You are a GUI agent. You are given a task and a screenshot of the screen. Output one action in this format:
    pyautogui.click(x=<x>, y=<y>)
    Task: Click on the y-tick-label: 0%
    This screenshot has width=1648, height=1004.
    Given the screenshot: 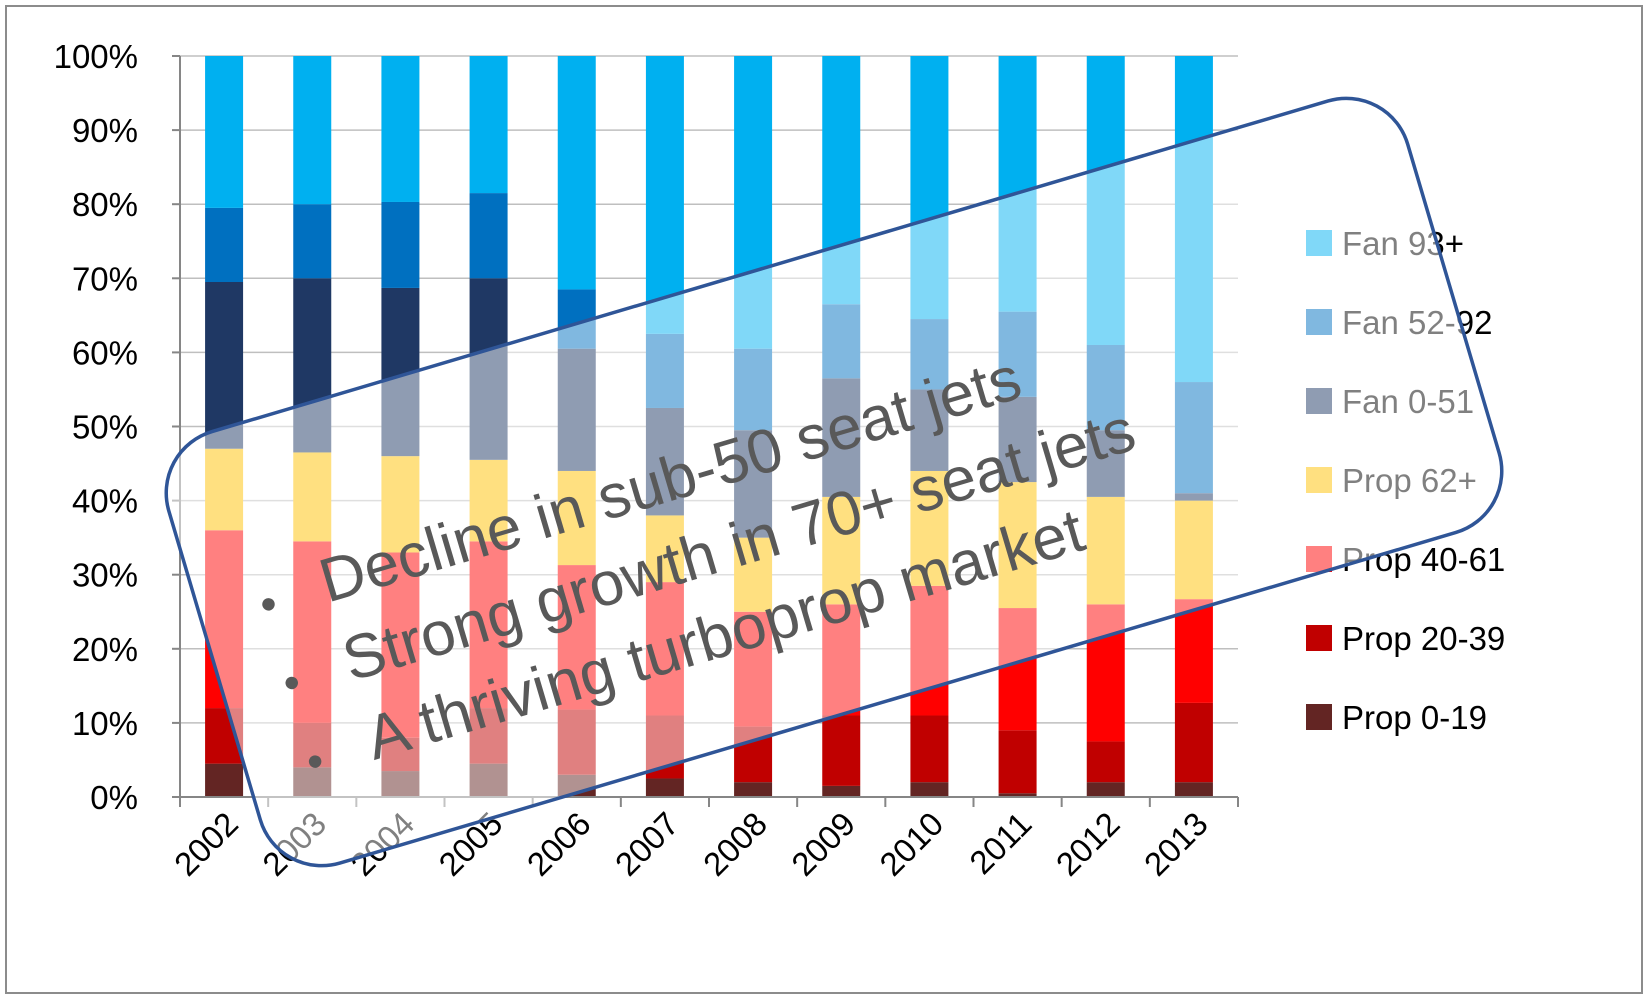 What is the action you would take?
    pyautogui.click(x=114, y=797)
    